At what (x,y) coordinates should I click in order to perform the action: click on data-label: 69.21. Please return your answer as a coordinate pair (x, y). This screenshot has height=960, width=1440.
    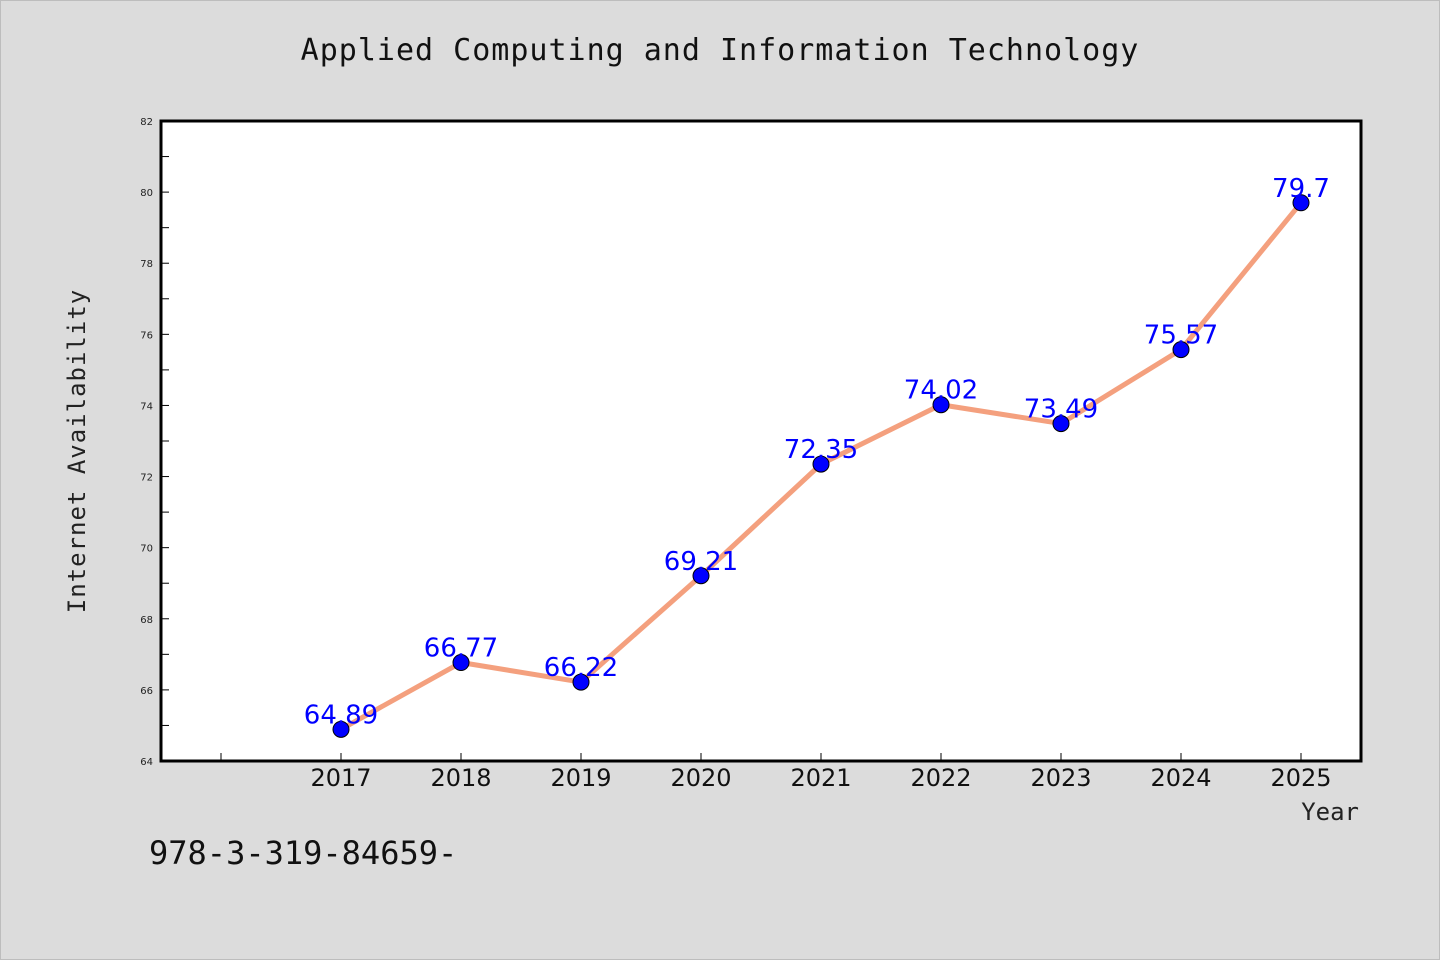
    Looking at the image, I should click on (701, 562).